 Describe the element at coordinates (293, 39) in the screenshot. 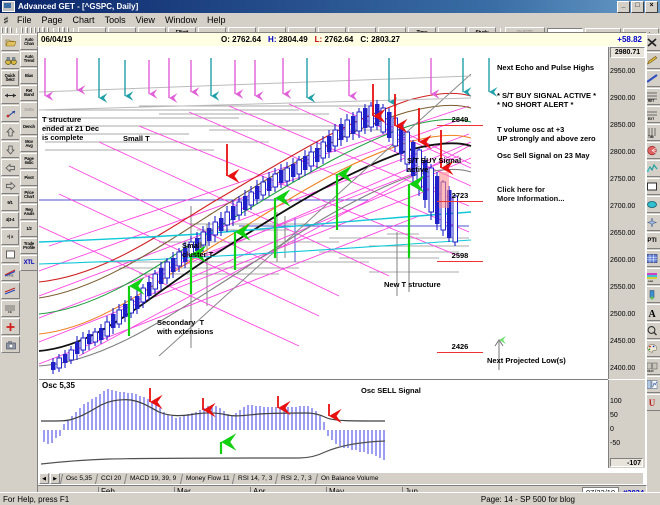

I see `high-value: 2804.49` at that location.